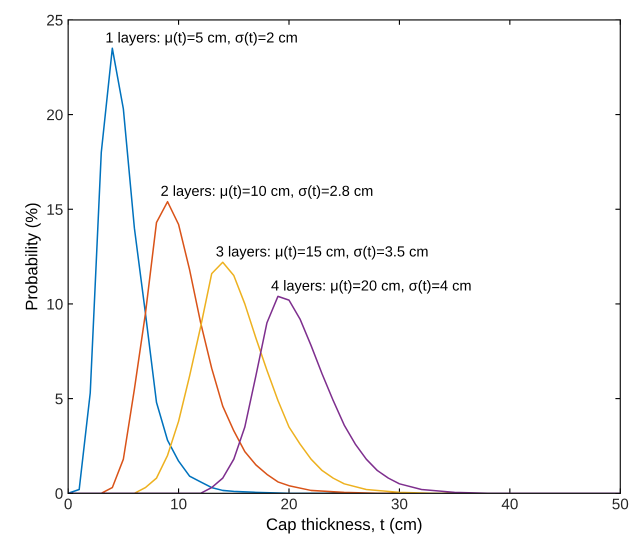 This screenshot has height=553, width=631. What do you see at coordinates (55, 209) in the screenshot?
I see `y-tick-label: 15` at bounding box center [55, 209].